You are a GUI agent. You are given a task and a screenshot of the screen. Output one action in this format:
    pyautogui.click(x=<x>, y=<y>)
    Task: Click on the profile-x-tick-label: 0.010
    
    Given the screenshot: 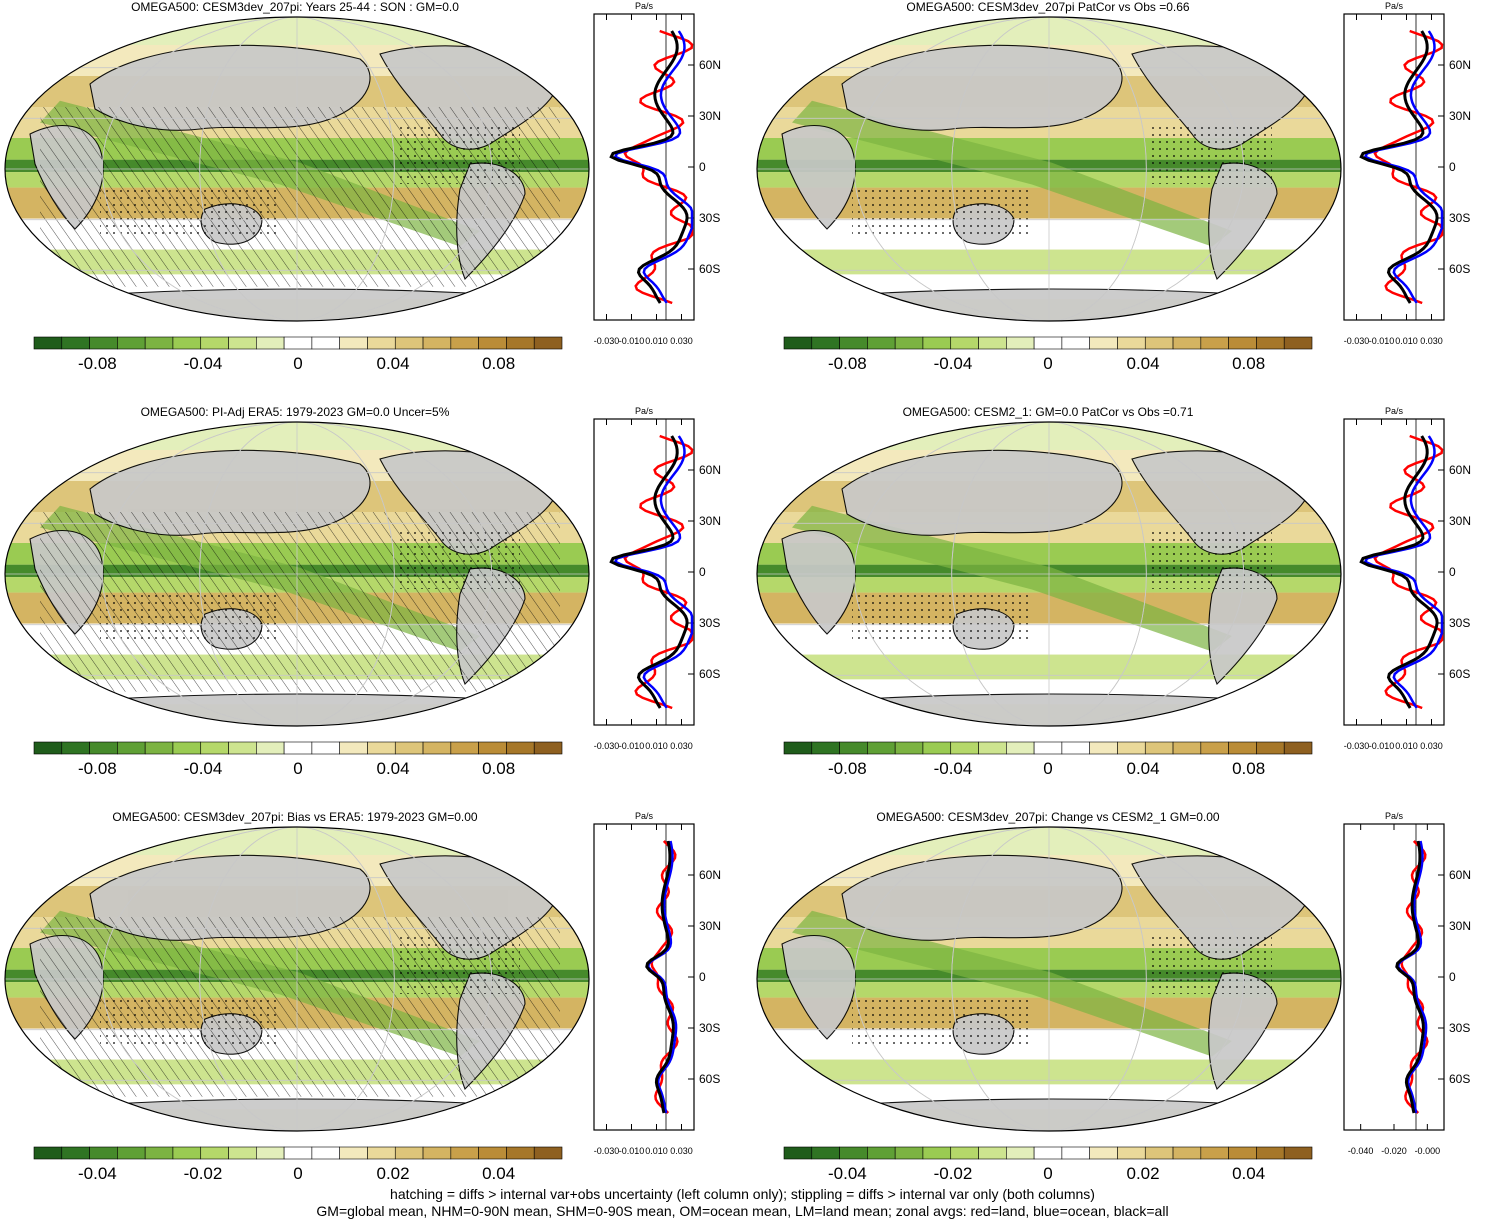 What is the action you would take?
    pyautogui.click(x=1406, y=746)
    